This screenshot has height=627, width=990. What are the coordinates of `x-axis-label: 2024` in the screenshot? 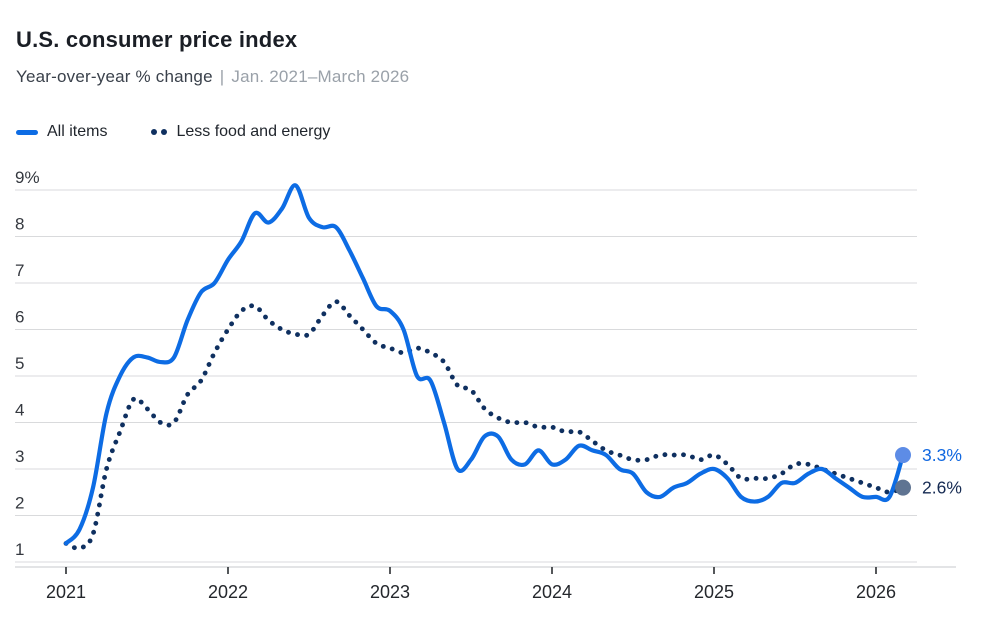 It's located at (552, 592).